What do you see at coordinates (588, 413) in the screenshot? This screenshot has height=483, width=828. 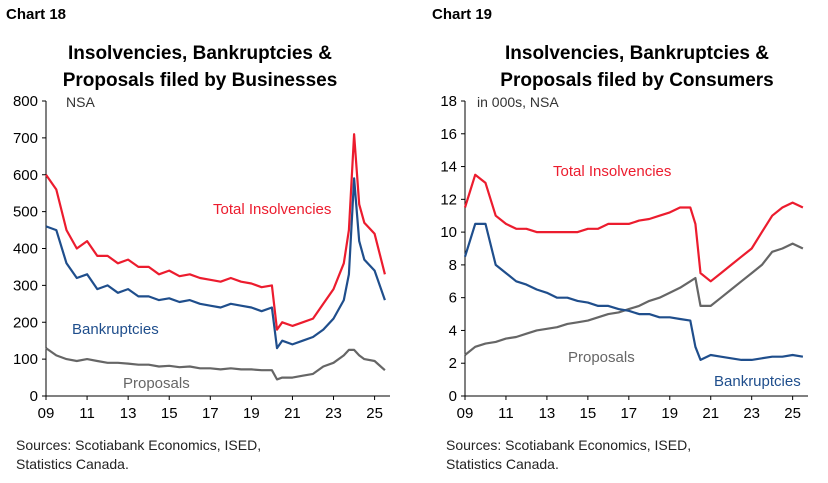 I see `chart19-x-tick-label: 15` at bounding box center [588, 413].